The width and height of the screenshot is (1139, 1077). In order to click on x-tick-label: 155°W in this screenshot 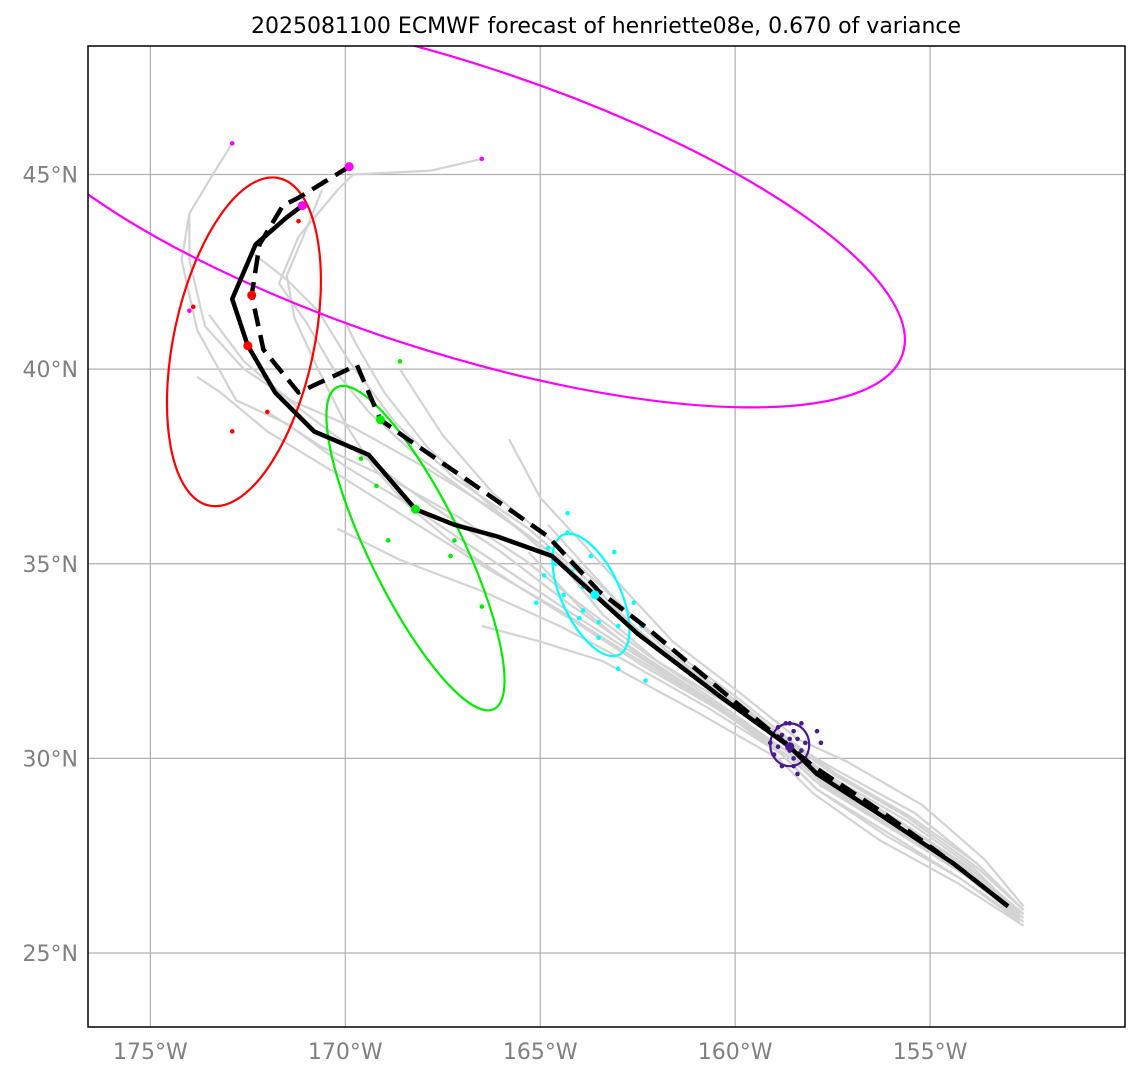, I will do `click(930, 1052)`.